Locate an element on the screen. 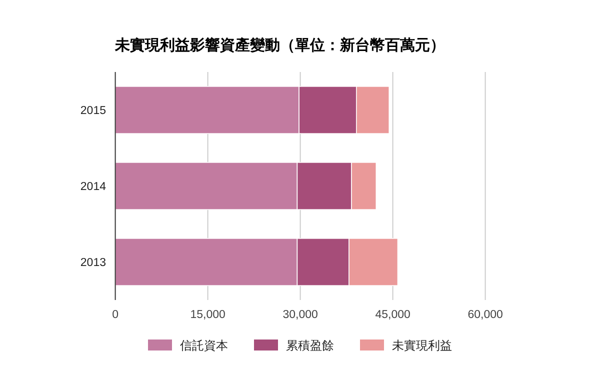 Image resolution: width=600 pixels, height=371 pixels. legend-label: 累積盈餘 is located at coordinates (310, 345).